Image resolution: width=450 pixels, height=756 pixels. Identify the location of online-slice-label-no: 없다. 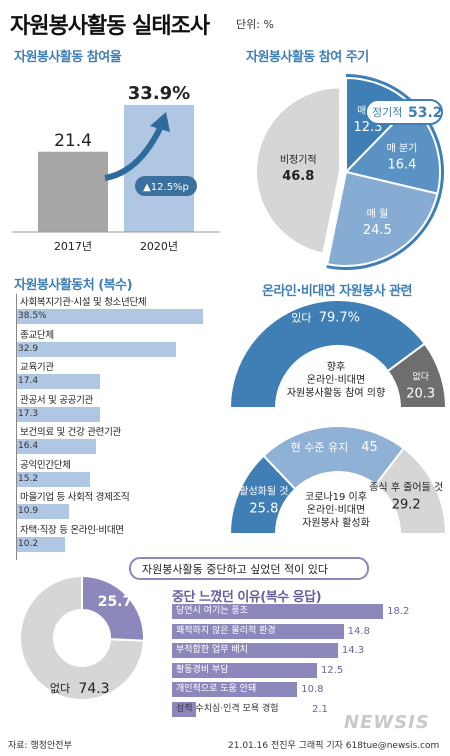
(420, 376).